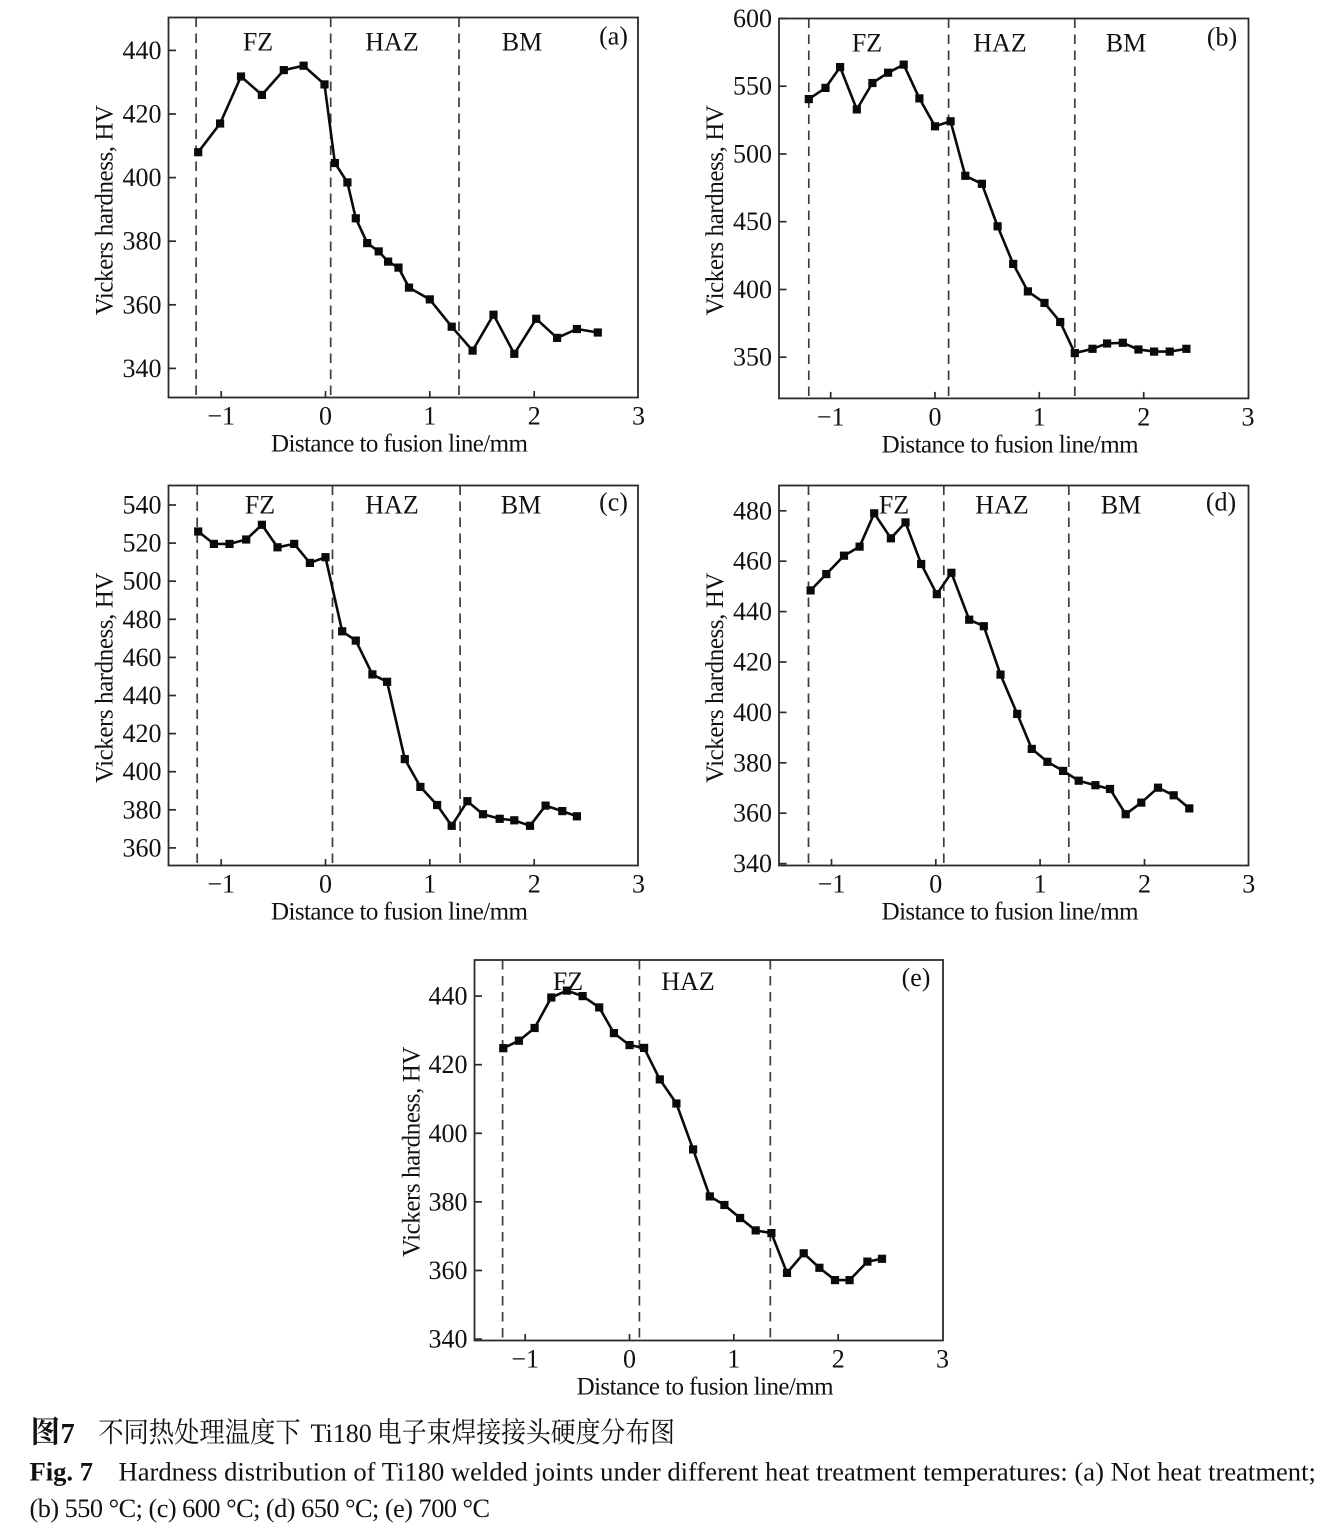 Image resolution: width=1338 pixels, height=1532 pixels. Describe the element at coordinates (1222, 37) in the screenshot. I see `svg-text: (b)` at that location.